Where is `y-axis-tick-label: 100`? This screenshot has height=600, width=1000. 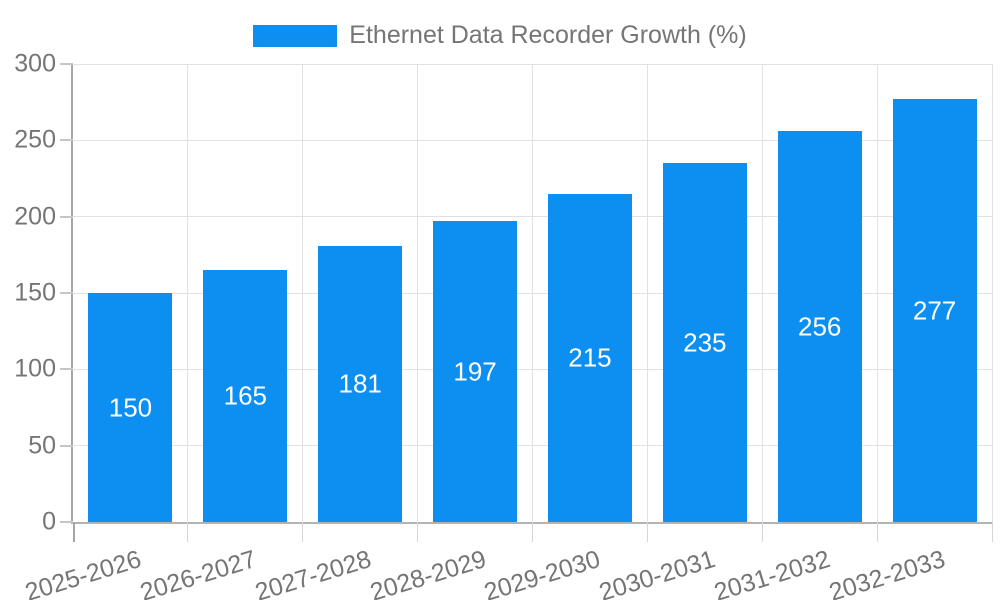 y-axis-tick-label: 100 is located at coordinates (35, 368).